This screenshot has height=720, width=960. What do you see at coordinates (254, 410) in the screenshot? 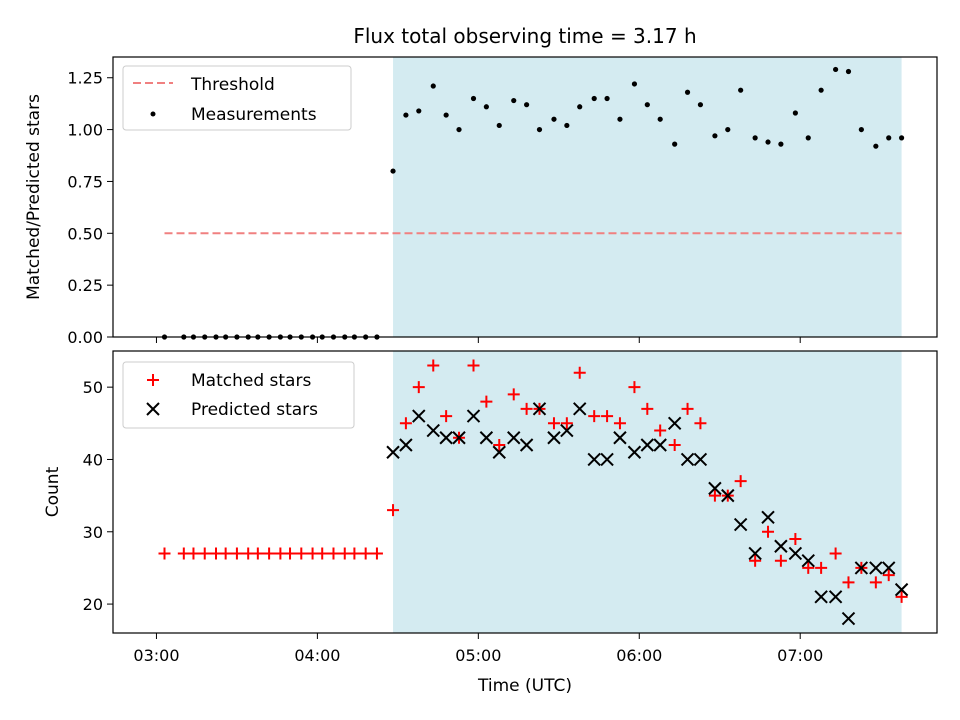
I see `predicted-legend-label: Predicted stars` at bounding box center [254, 410].